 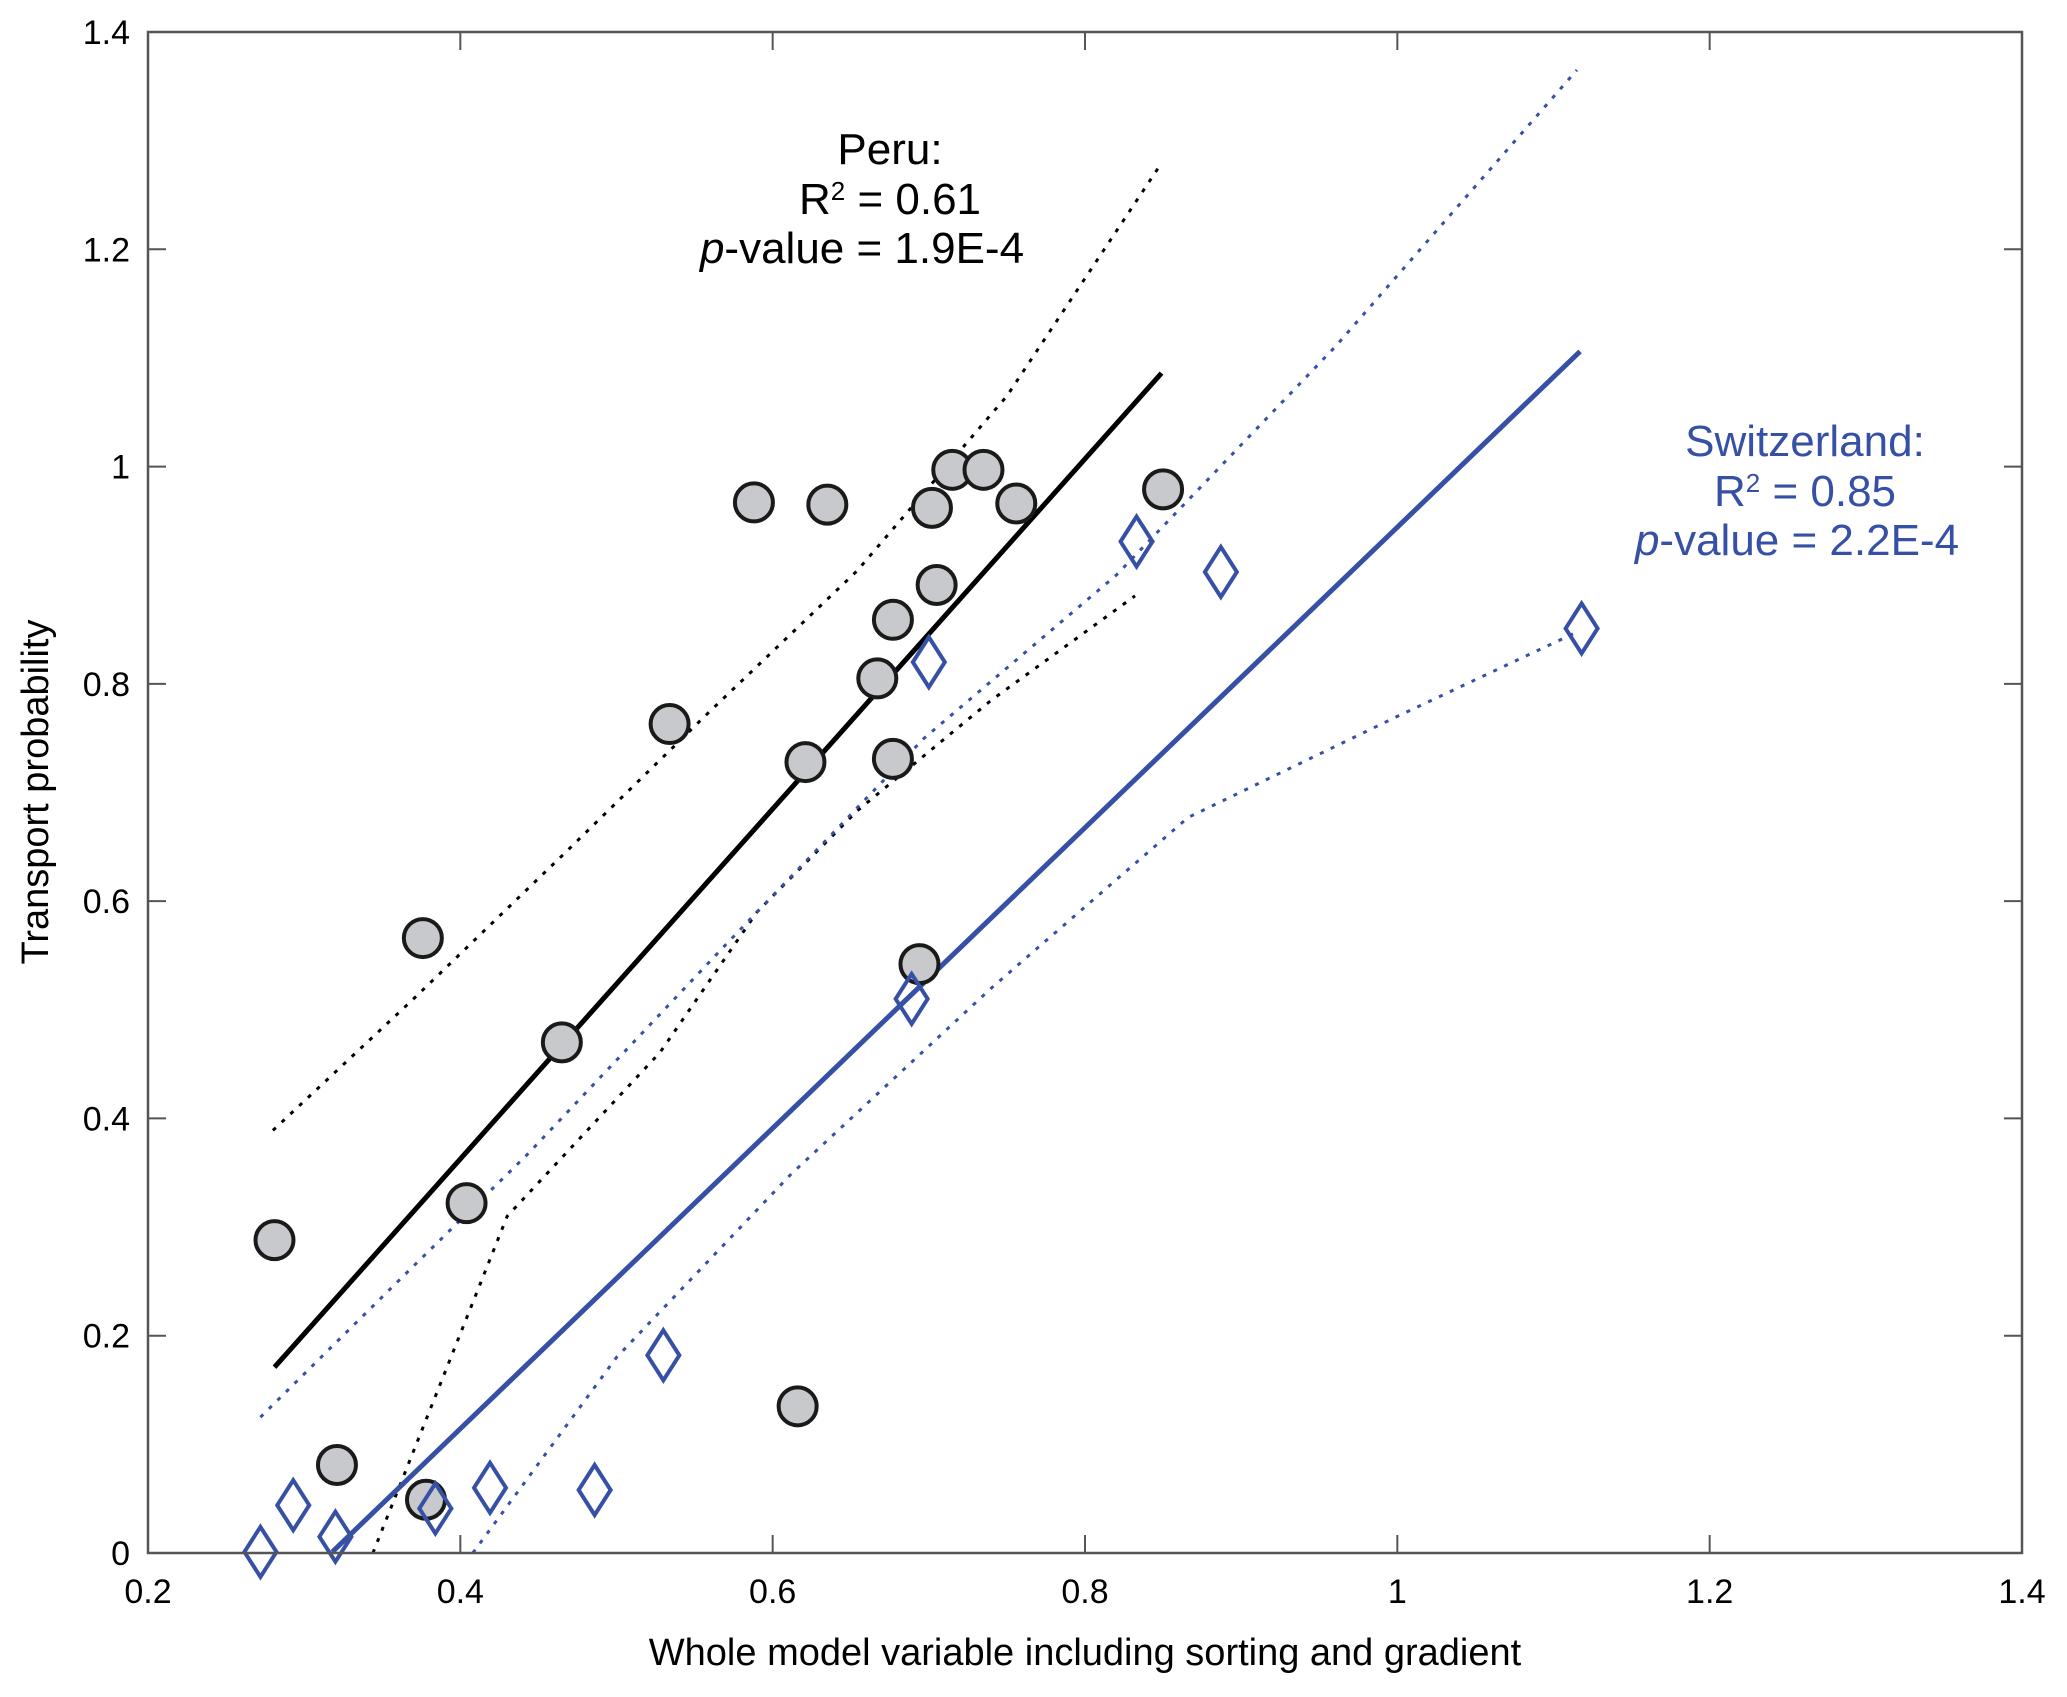 What do you see at coordinates (861, 248) in the screenshot?
I see `peru-pvalue: p-value = 1.9E-4` at bounding box center [861, 248].